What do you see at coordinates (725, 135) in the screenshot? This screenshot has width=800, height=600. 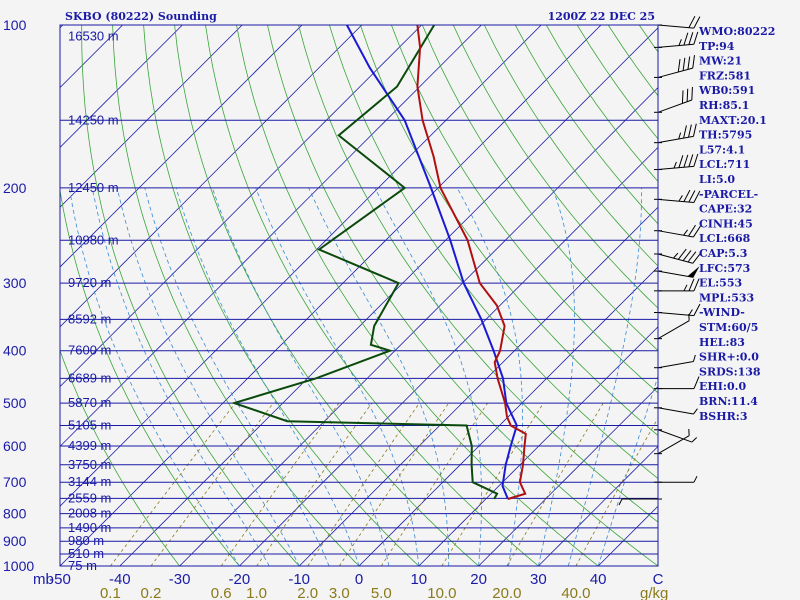 I see `stat-line: TH:5795` at bounding box center [725, 135].